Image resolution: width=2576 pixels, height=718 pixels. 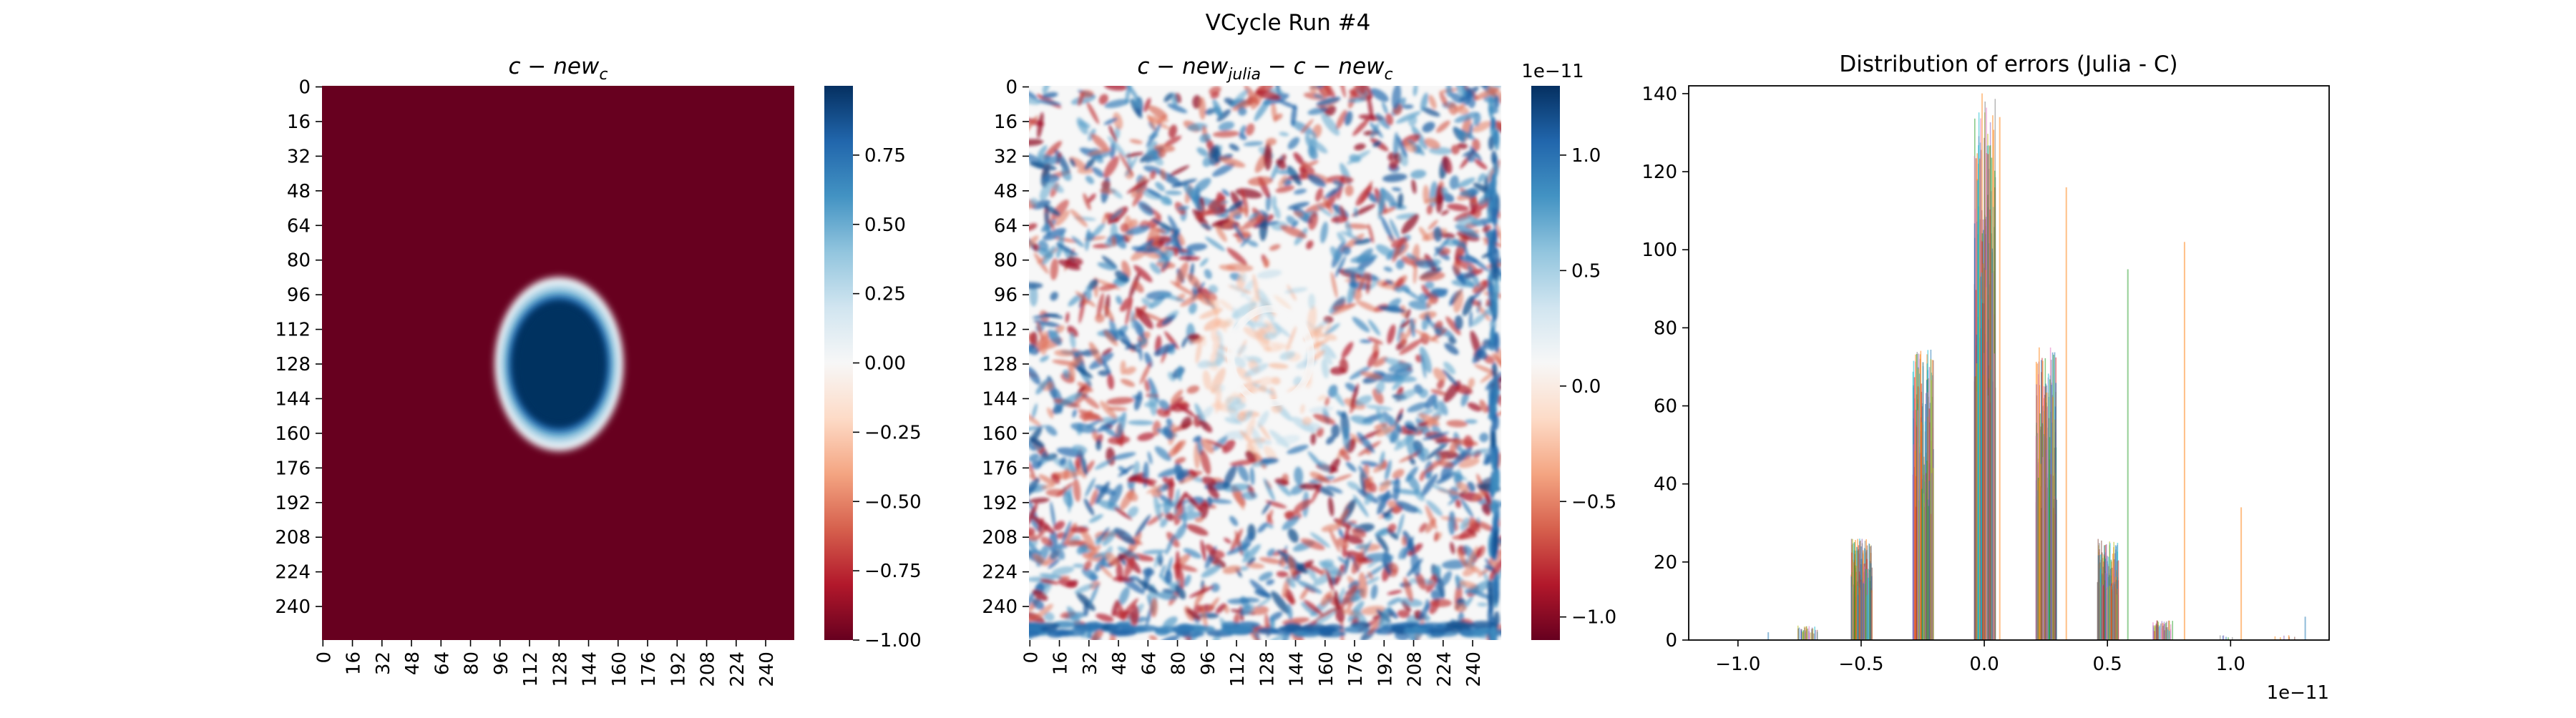 What do you see at coordinates (1586, 271) in the screenshot?
I see `panel-2-colorbar-tick-label: 0.5` at bounding box center [1586, 271].